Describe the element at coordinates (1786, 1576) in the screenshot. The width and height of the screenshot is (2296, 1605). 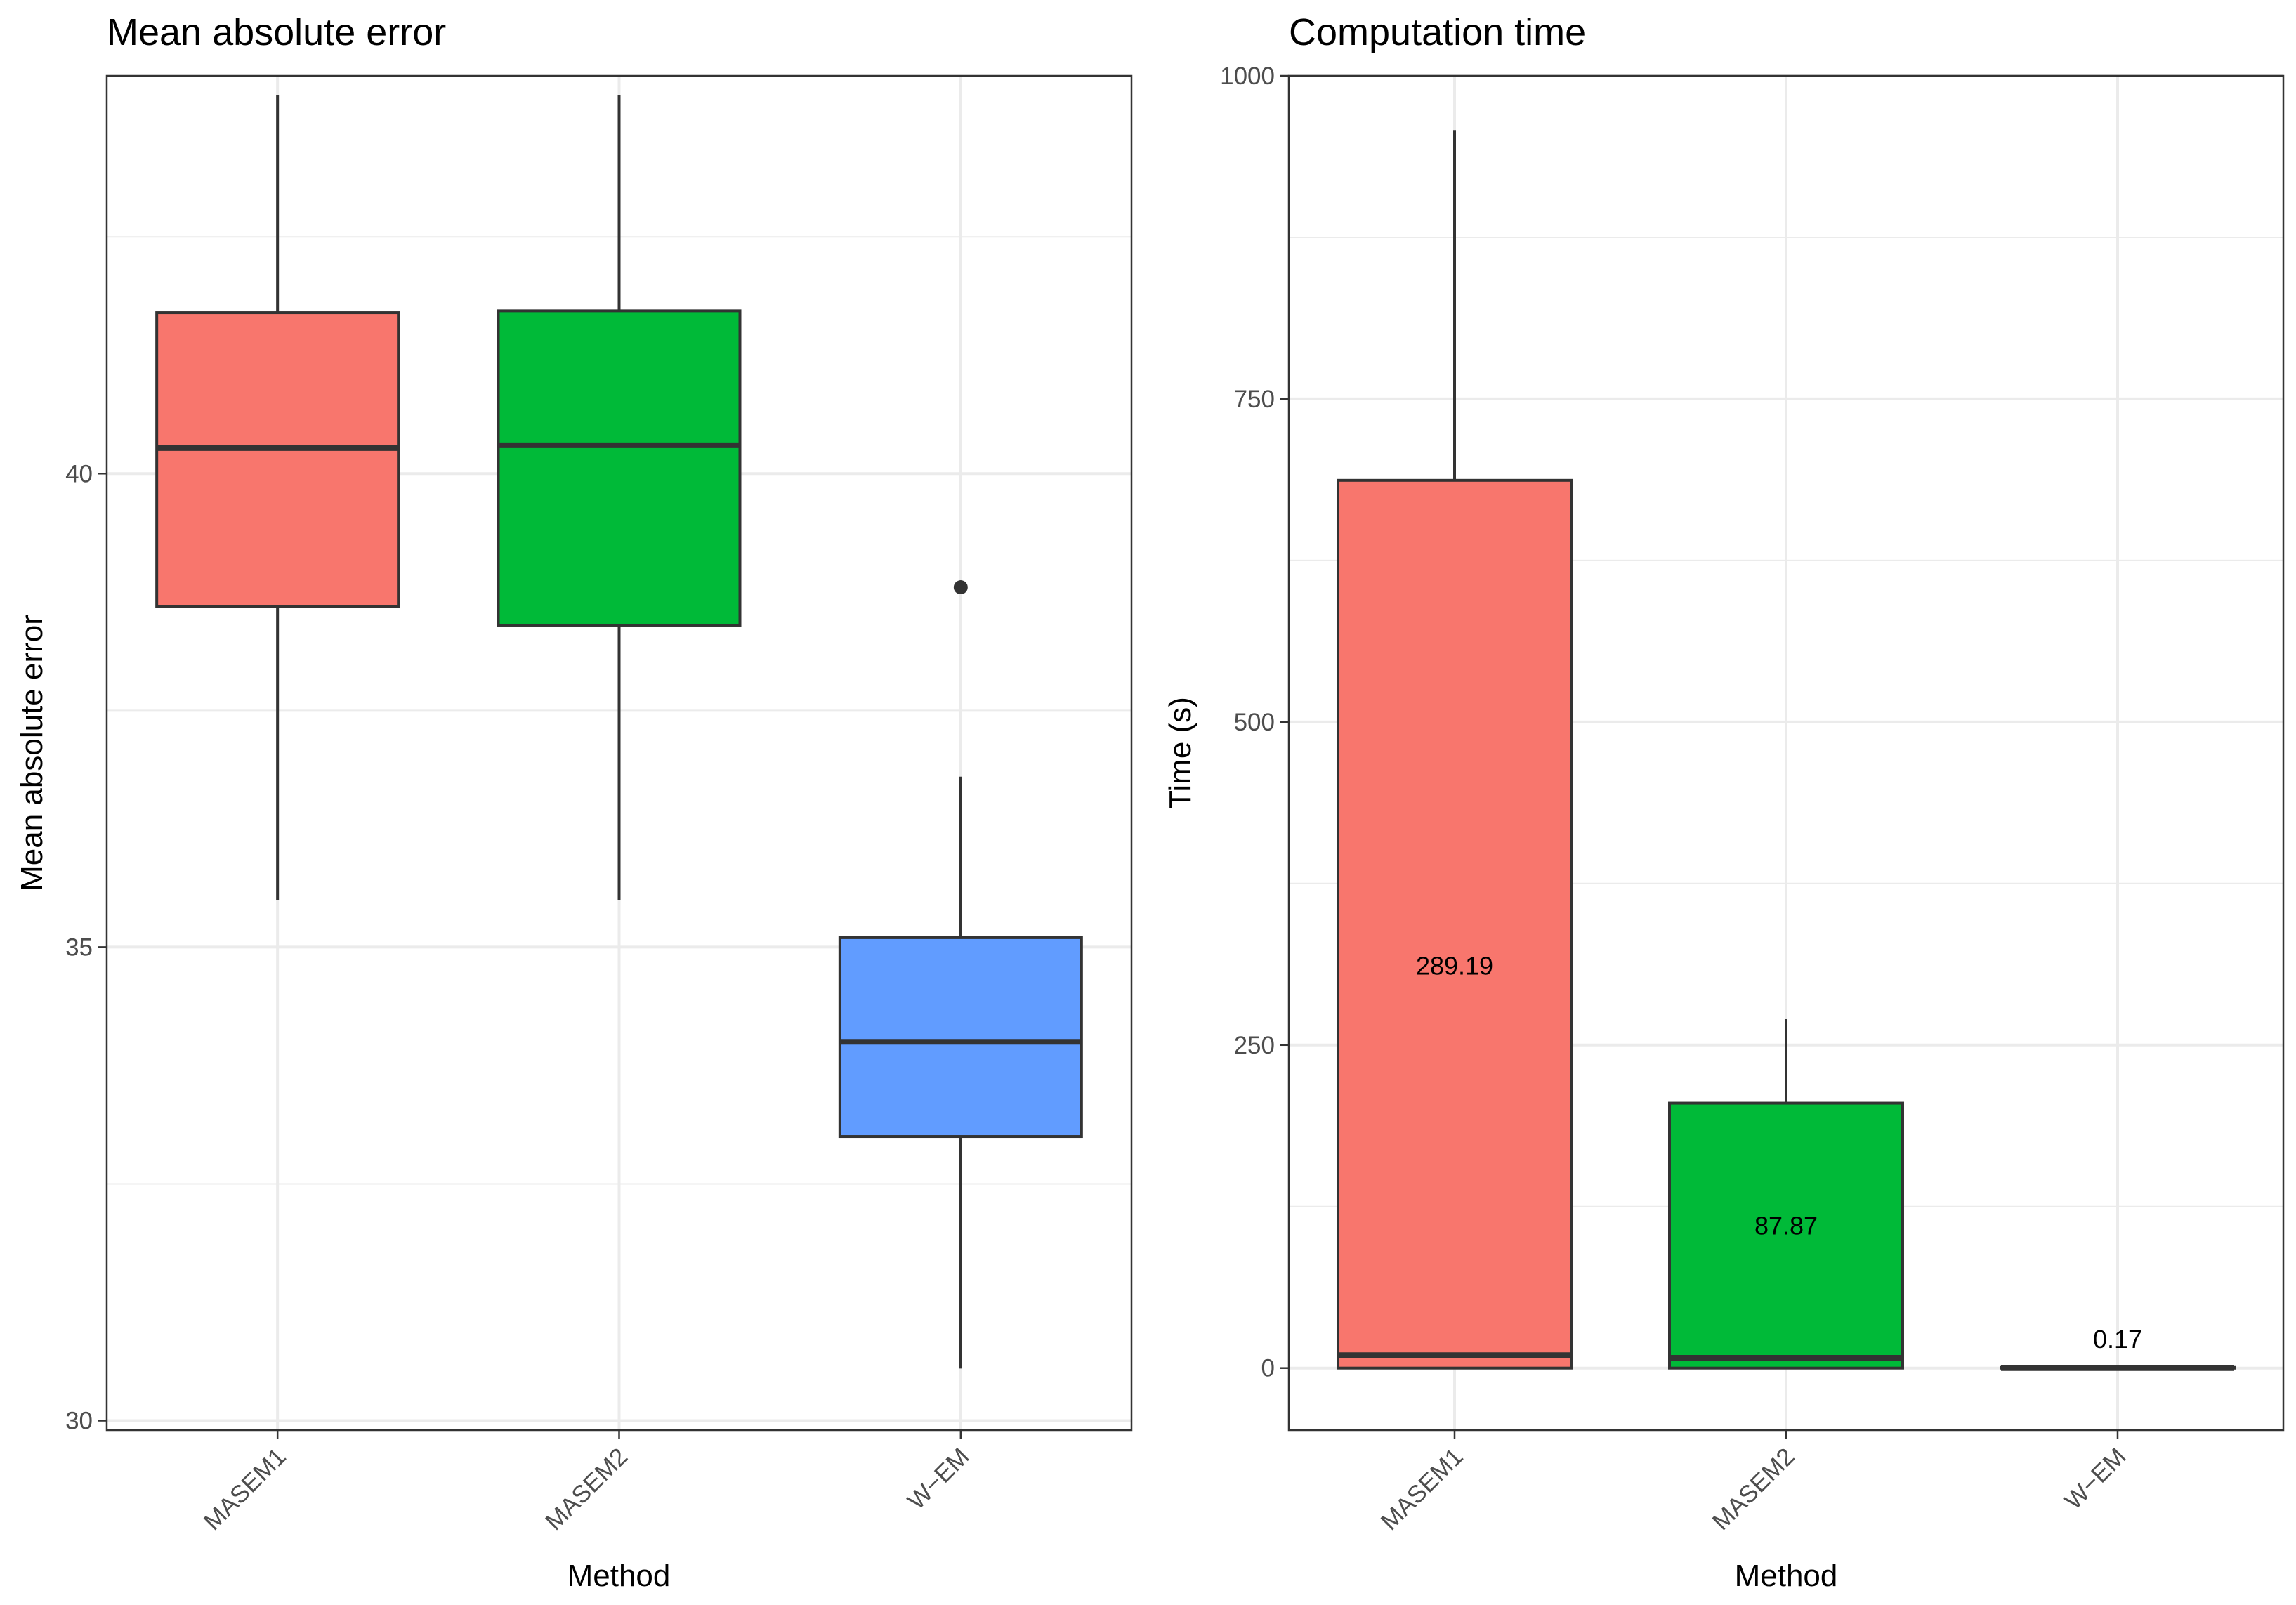
I see `x-axis-title-time: Method` at that location.